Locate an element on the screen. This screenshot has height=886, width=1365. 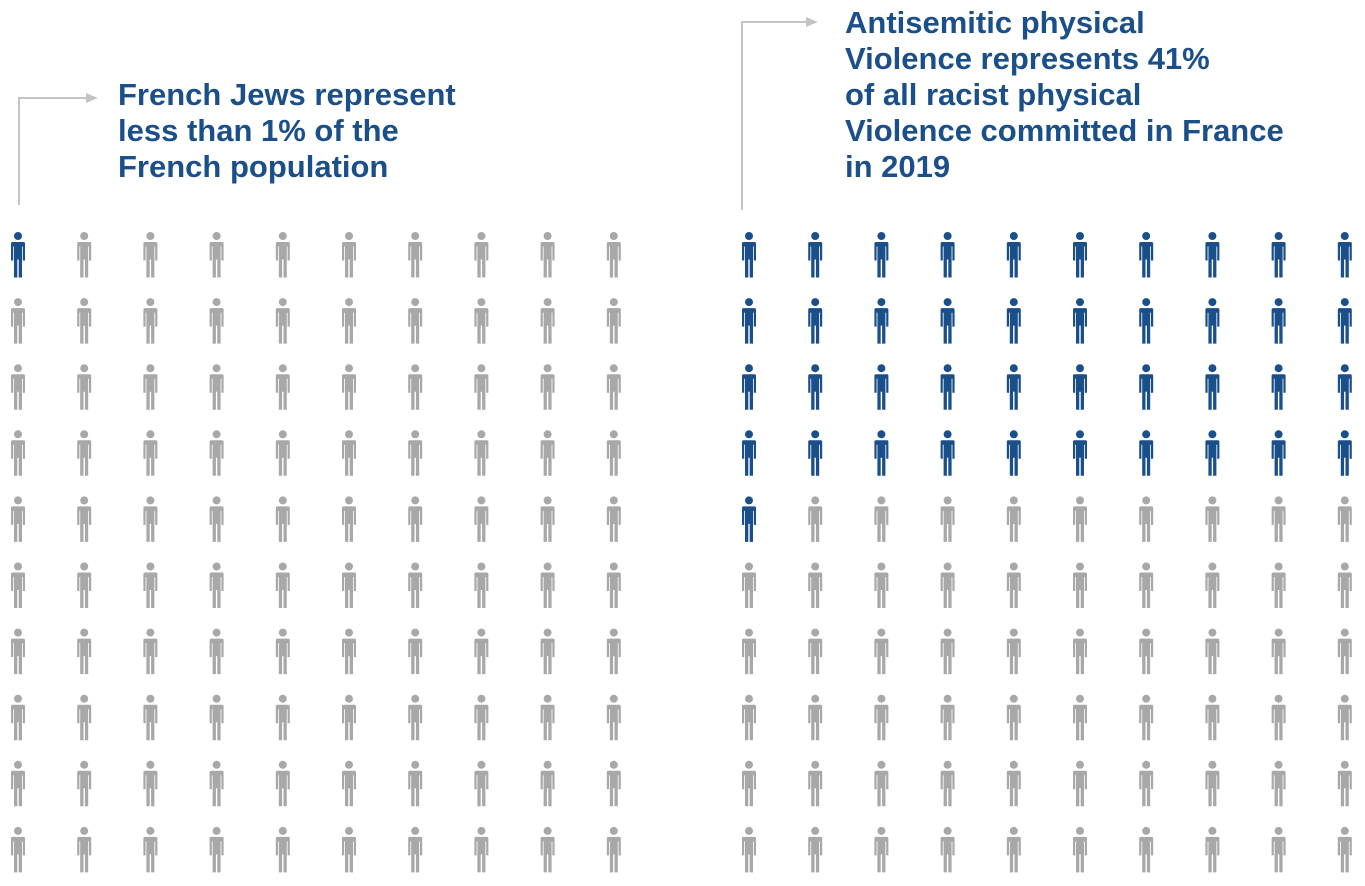
annotation-right-line: in 2019 is located at coordinates (898, 166).